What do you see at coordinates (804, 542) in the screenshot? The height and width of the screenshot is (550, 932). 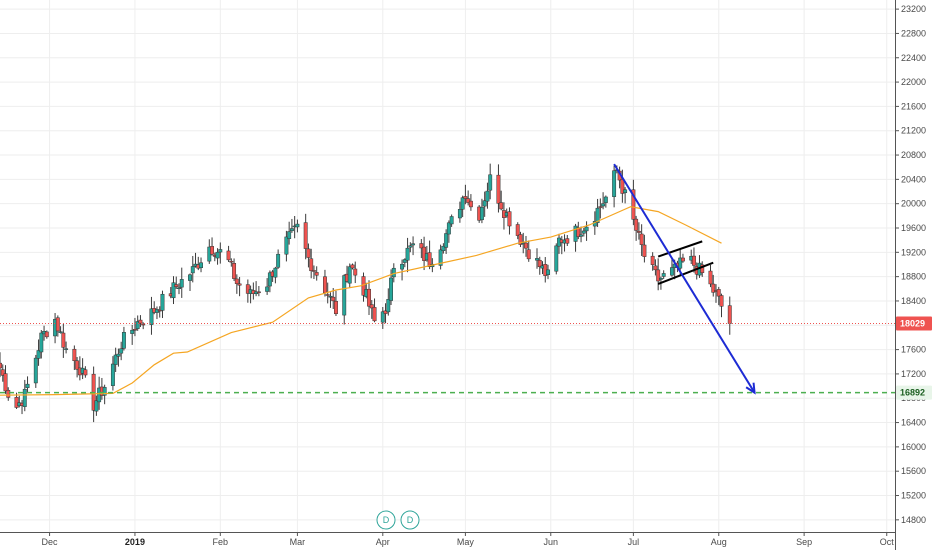 I see `x-tick-label: Sep` at bounding box center [804, 542].